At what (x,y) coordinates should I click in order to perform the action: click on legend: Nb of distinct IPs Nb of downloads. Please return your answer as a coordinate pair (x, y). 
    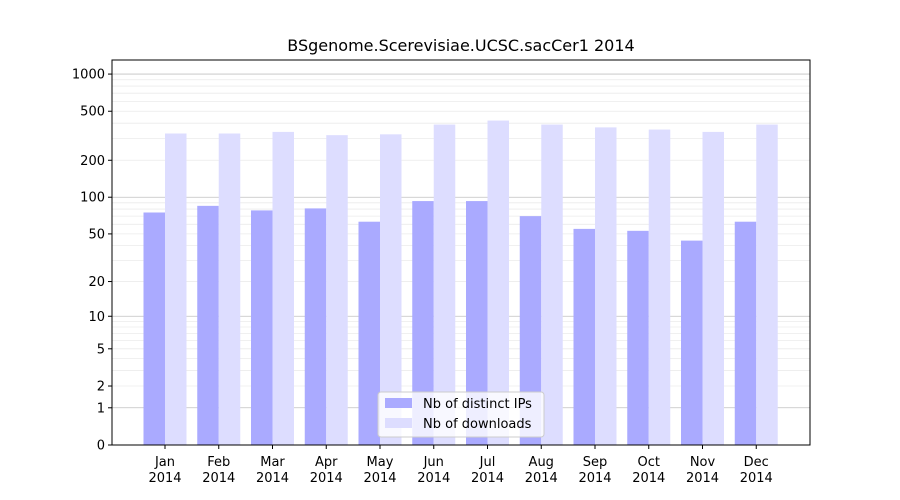
    Looking at the image, I should click on (461, 414).